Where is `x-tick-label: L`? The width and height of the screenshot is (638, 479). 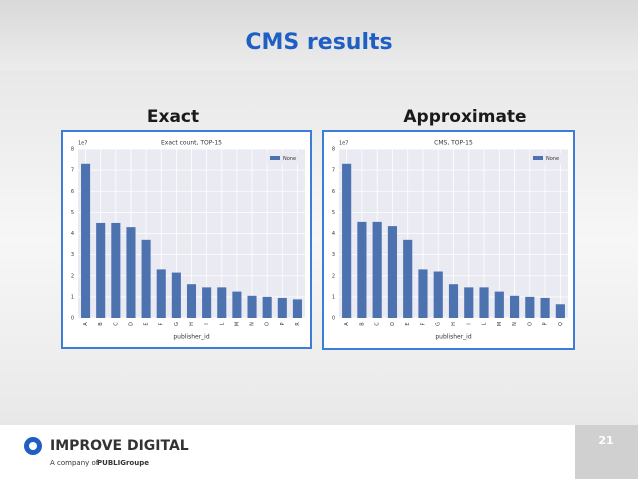 x-tick-label: L is located at coordinates (222, 323).